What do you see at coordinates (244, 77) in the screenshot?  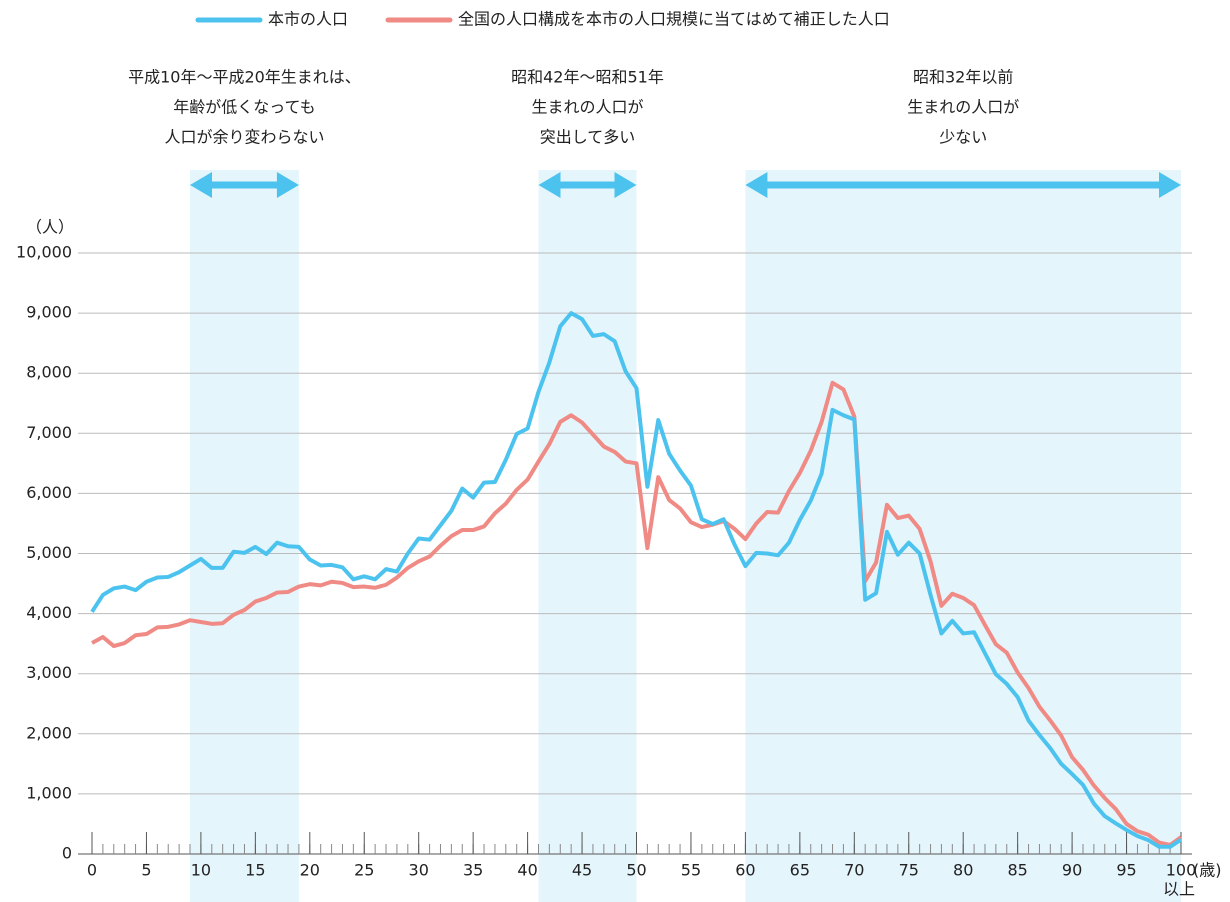 I see `annotation: 平成10年～平成20年生まれは、` at bounding box center [244, 77].